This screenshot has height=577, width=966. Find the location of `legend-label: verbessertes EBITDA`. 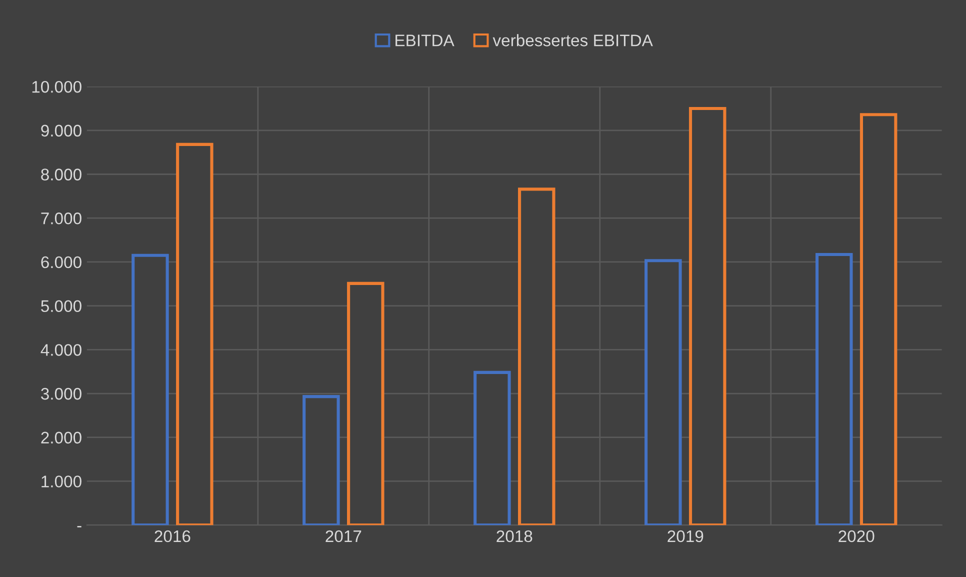

legend-label: verbessertes EBITDA is located at coordinates (572, 40).